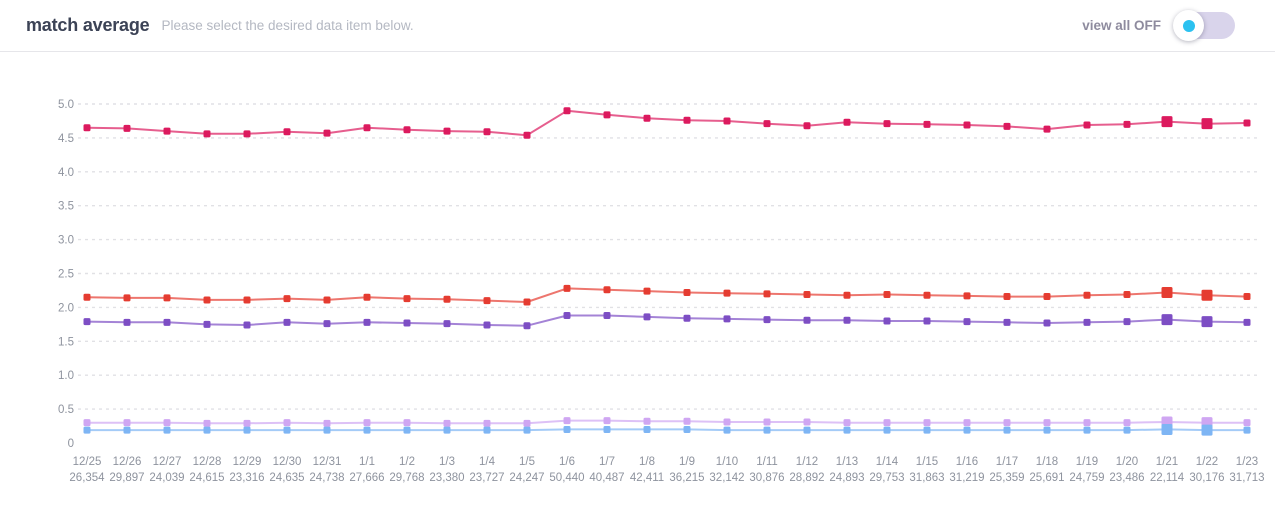 This screenshot has width=1275, height=531. I want to click on view-all-toggle, so click(1204, 25).